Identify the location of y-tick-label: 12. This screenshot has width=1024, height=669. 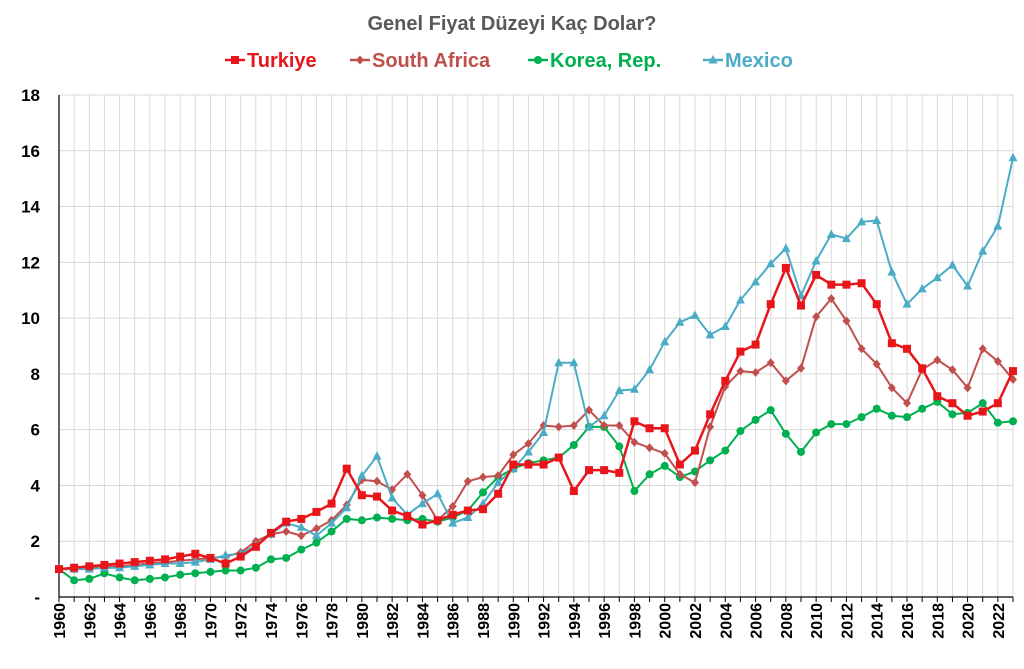
(30, 262).